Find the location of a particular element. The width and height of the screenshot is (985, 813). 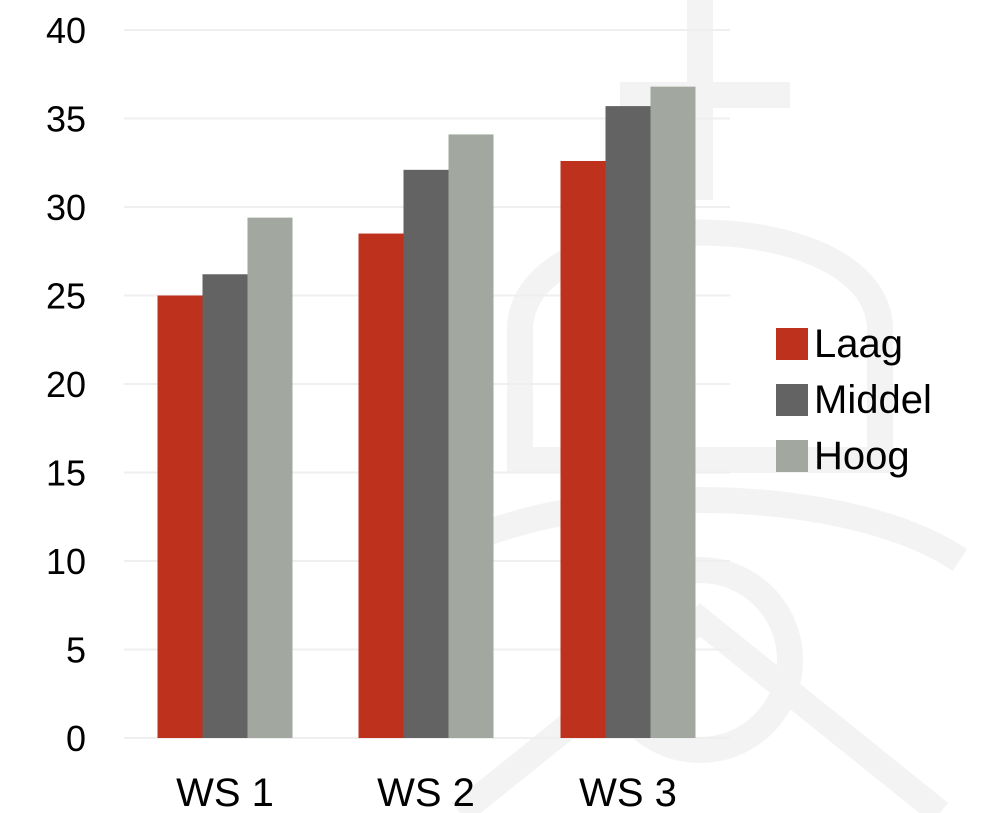

legend-label-laag: Laag is located at coordinates (858, 344).